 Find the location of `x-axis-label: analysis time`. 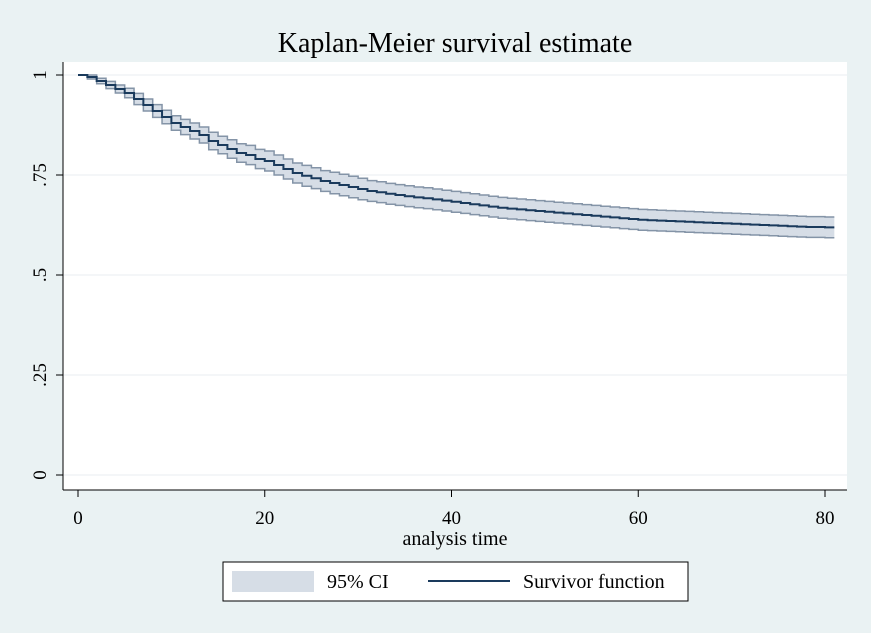

x-axis-label: analysis time is located at coordinates (455, 539).